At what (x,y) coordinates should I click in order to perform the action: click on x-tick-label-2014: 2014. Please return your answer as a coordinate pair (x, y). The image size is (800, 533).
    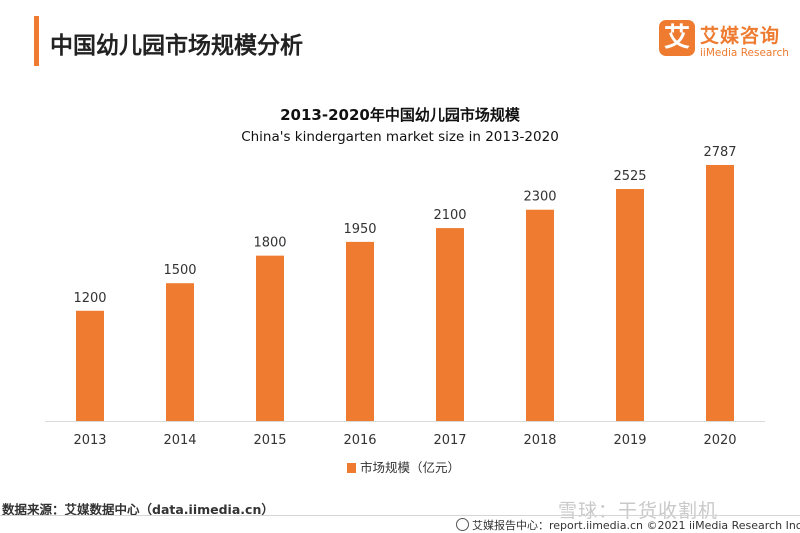
    Looking at the image, I should click on (179, 440).